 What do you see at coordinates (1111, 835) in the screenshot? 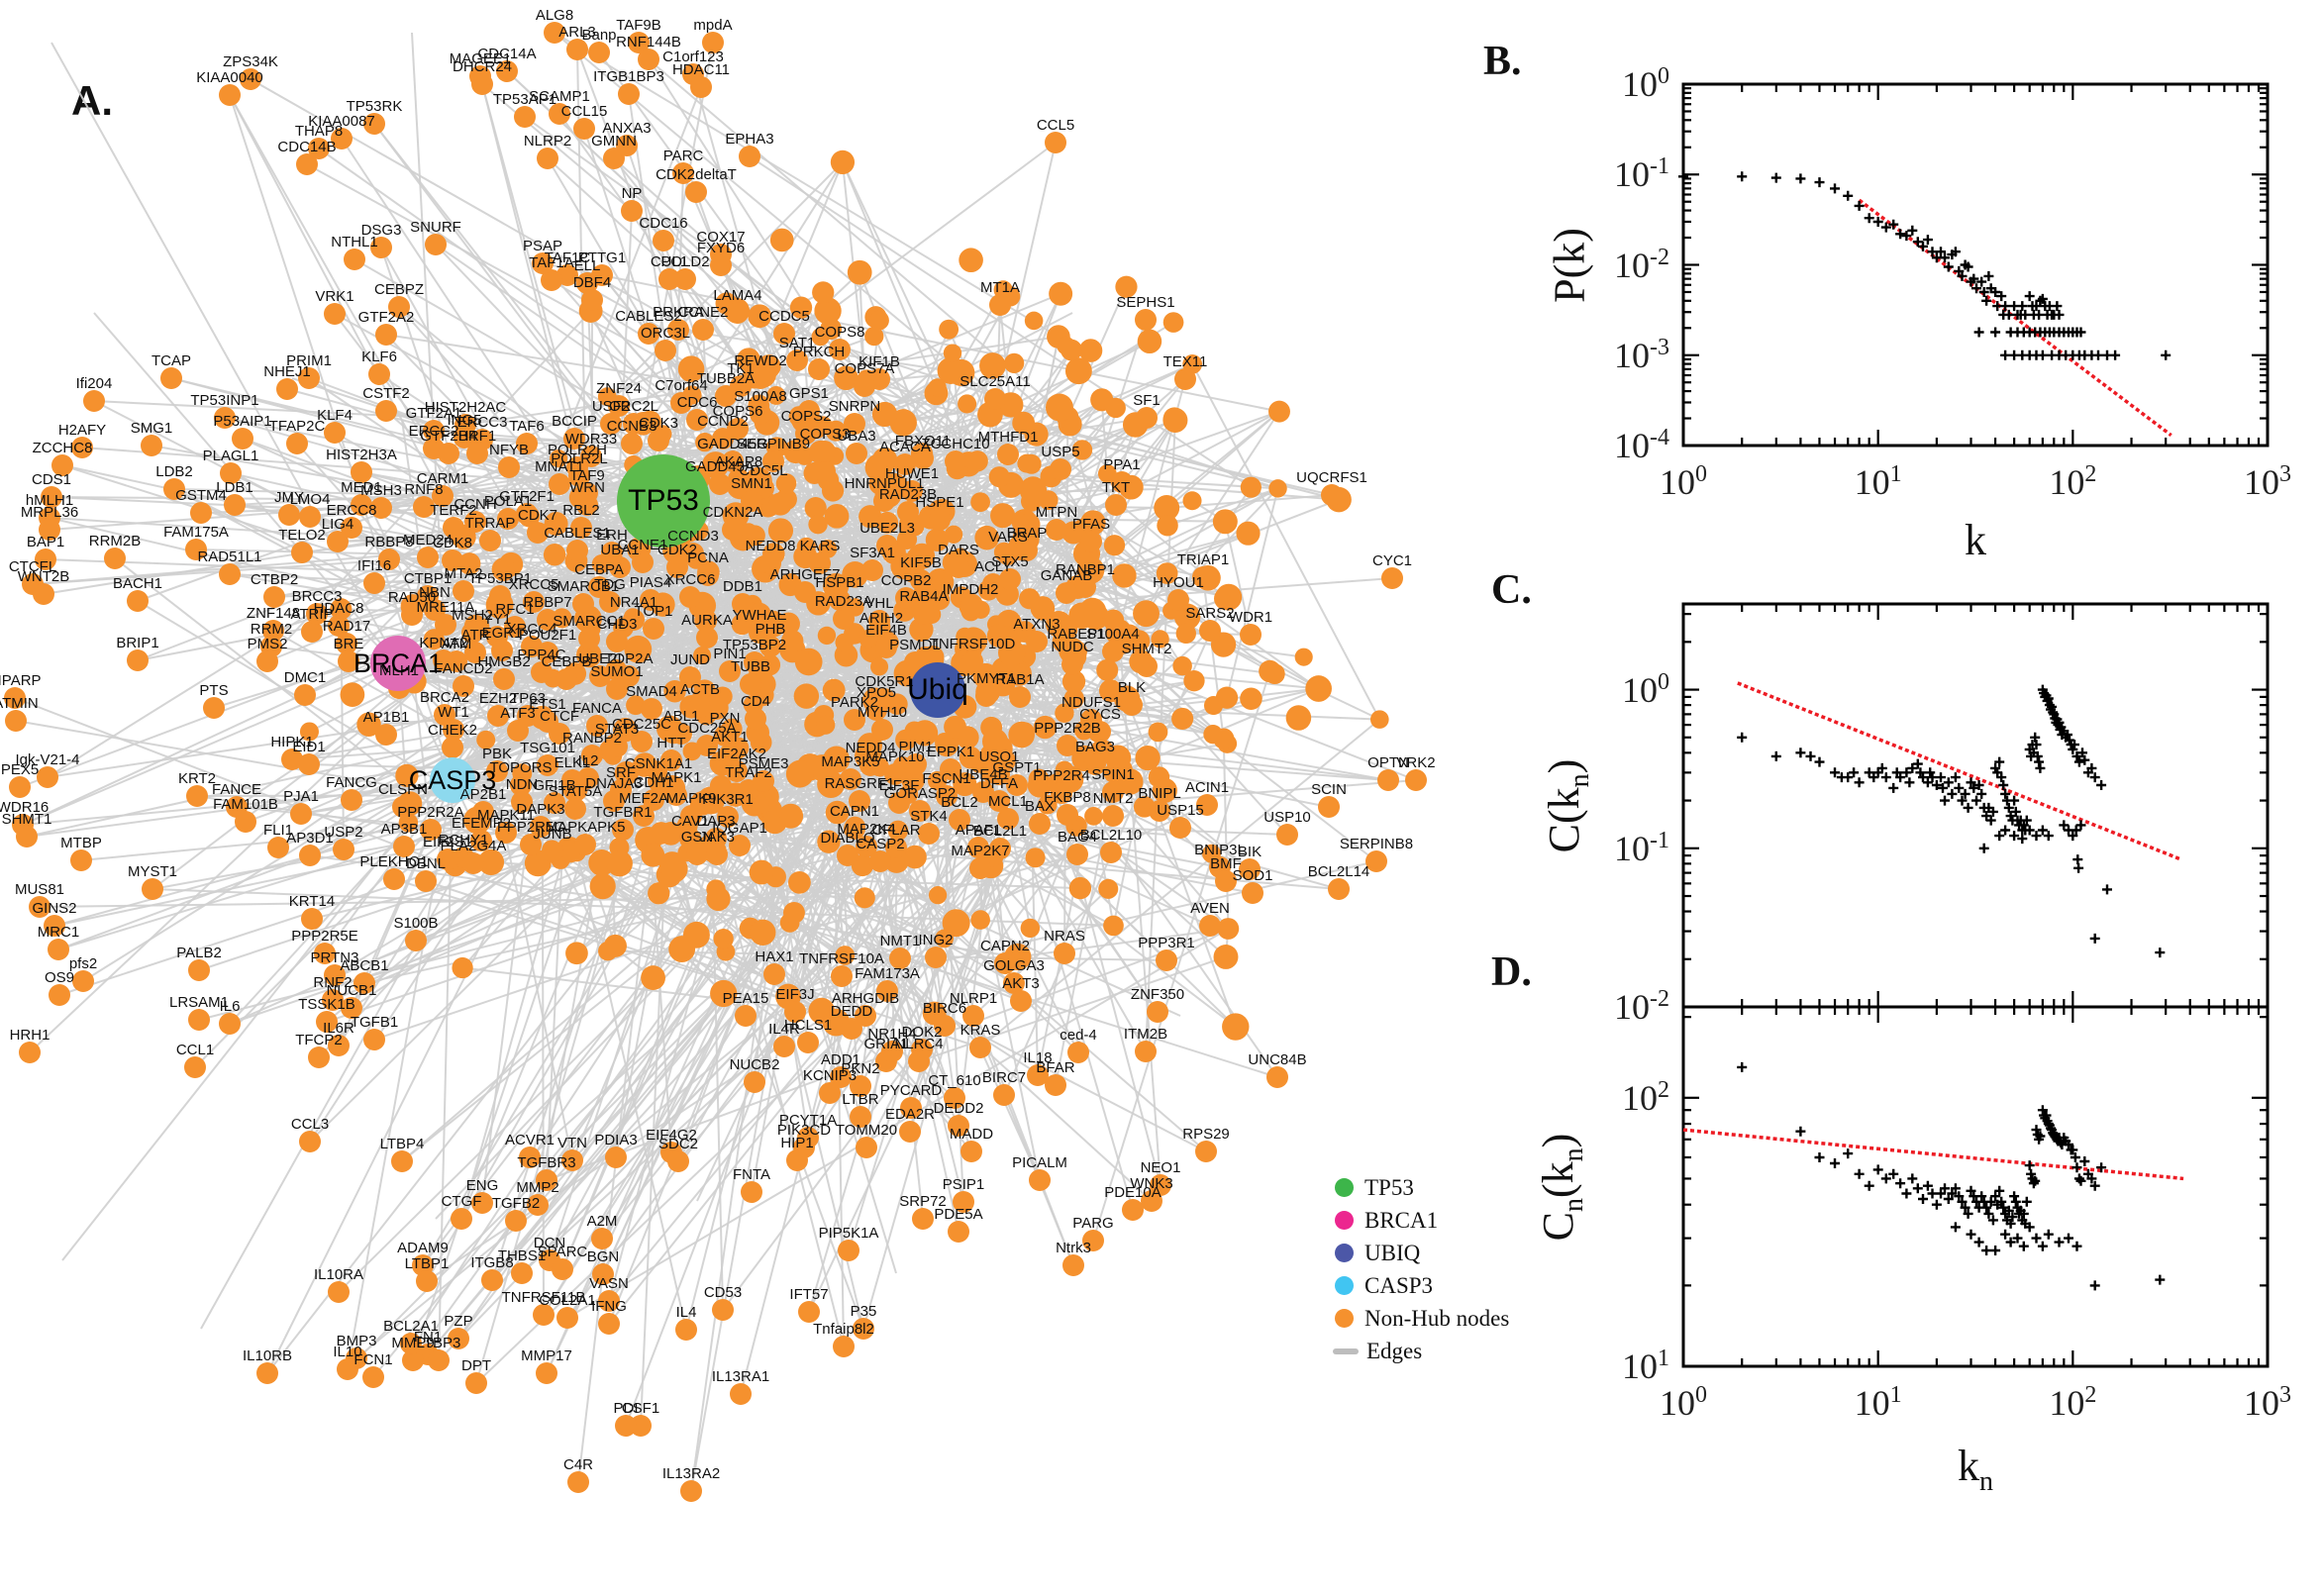
I see `network-node-label: BCL2L10` at bounding box center [1111, 835].